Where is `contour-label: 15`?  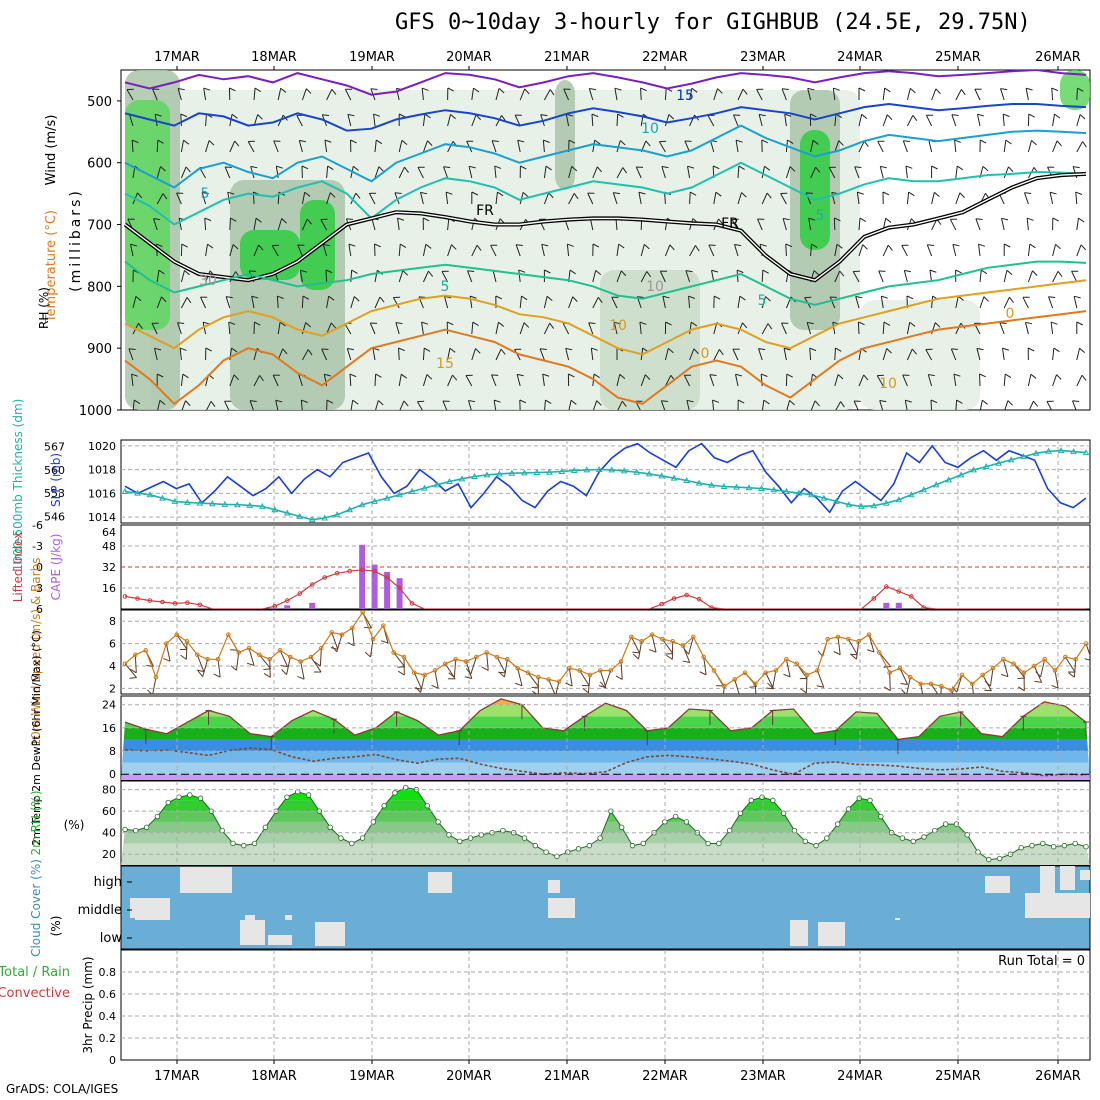 contour-label: 15 is located at coordinates (445, 364).